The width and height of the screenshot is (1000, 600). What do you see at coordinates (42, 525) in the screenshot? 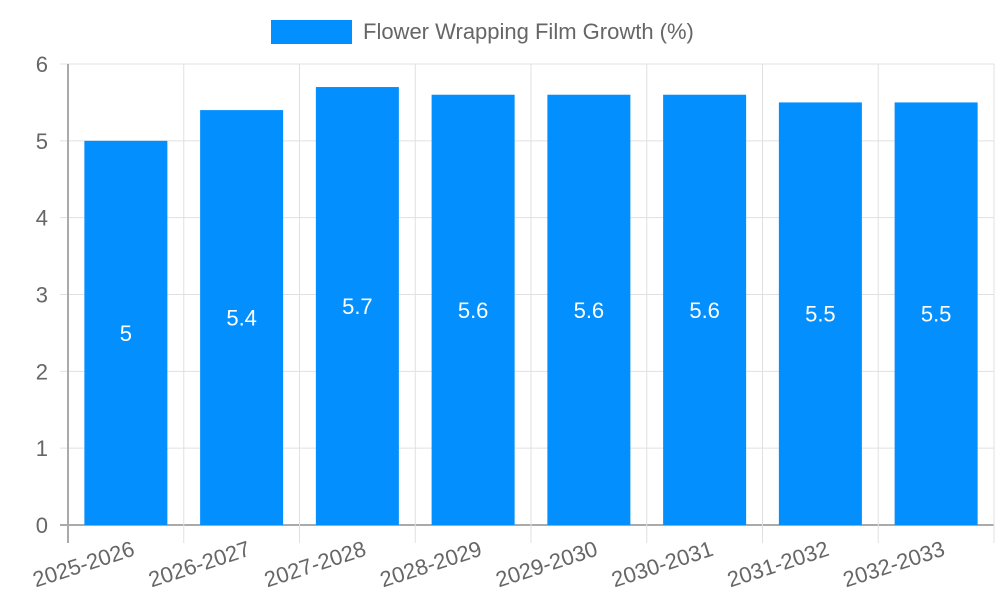
I see `y-tick-label: 0` at bounding box center [42, 525].